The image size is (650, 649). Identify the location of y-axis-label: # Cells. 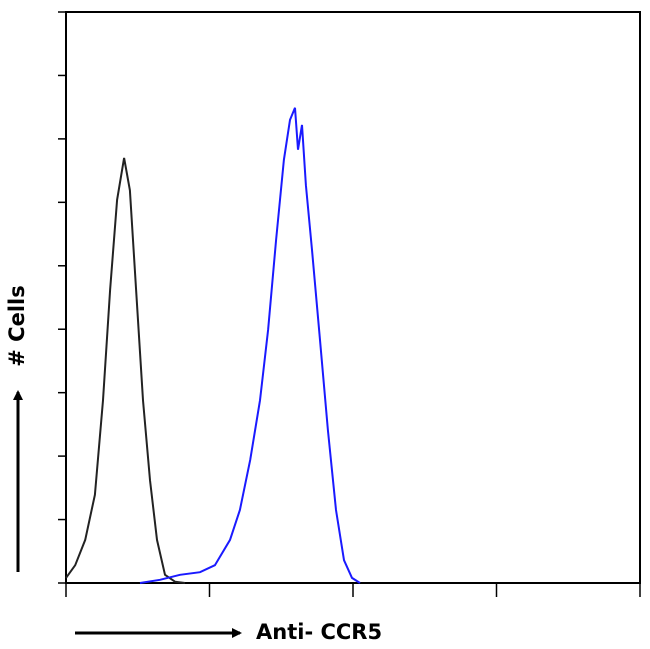
(17, 325).